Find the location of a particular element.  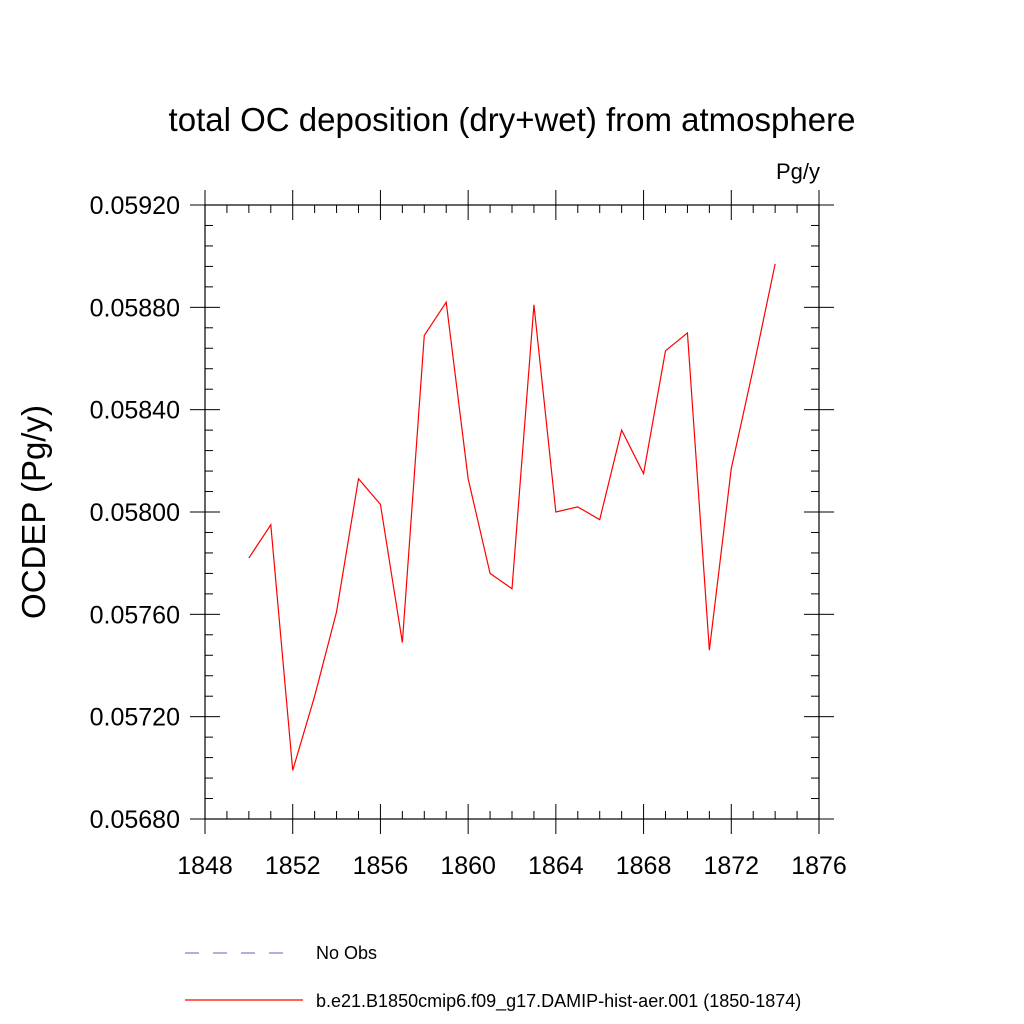

x-tick-label: 1848 is located at coordinates (205, 866).